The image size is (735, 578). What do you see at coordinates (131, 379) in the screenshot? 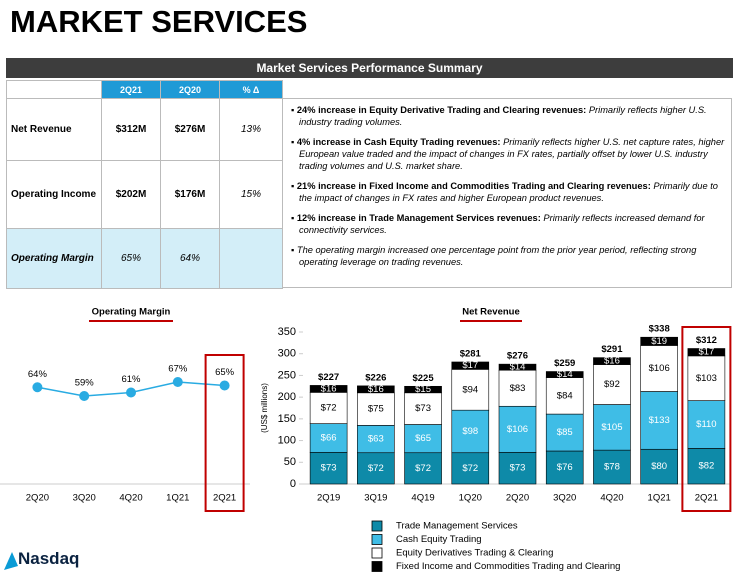
I see `value-label: 61%` at bounding box center [131, 379].